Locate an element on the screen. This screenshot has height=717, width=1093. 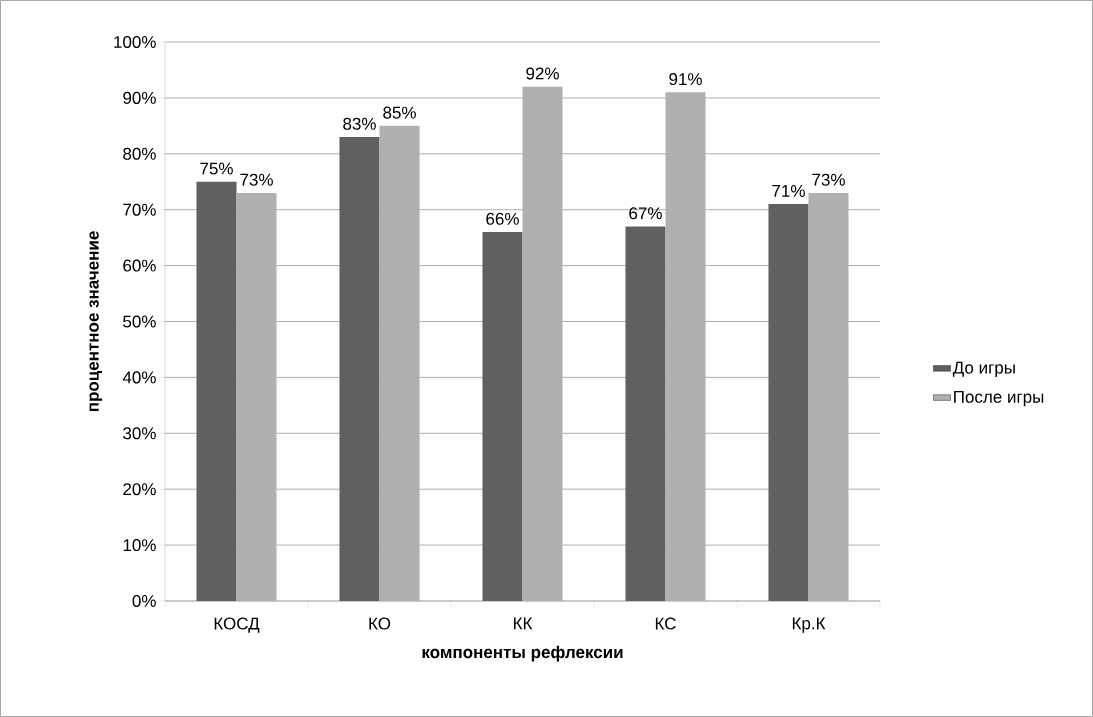
y-tick-label: 60% is located at coordinates (139, 265).